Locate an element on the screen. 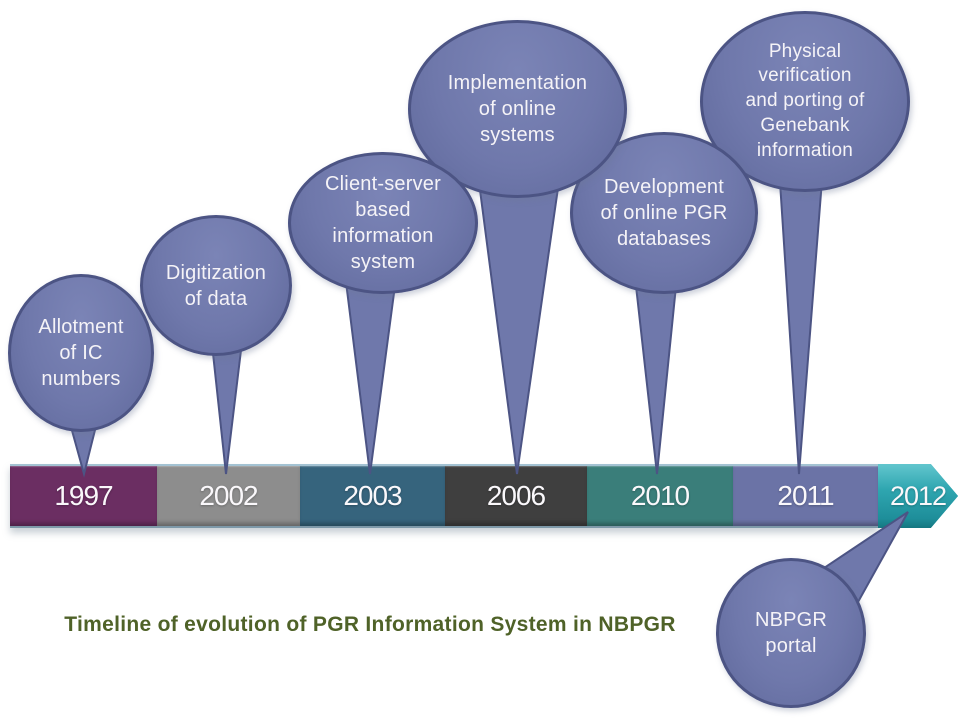  timeline-bar: 1997 2002 2003 2006 2010 2011 is located at coordinates (444, 496).